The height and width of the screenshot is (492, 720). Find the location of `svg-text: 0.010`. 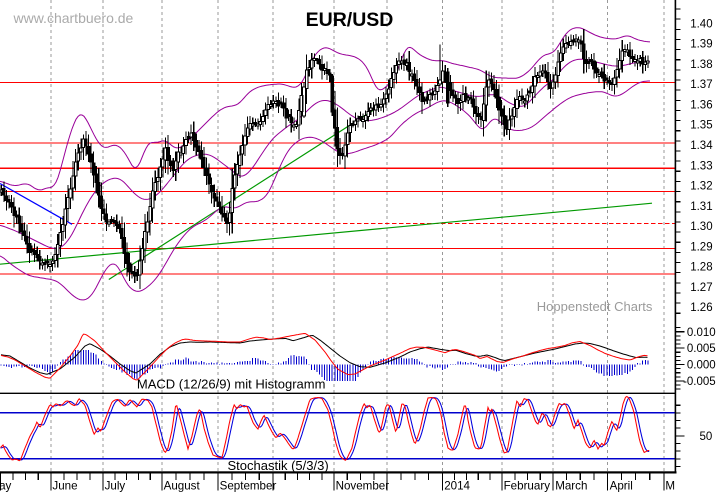

svg-text: 0.010 is located at coordinates (701, 333).